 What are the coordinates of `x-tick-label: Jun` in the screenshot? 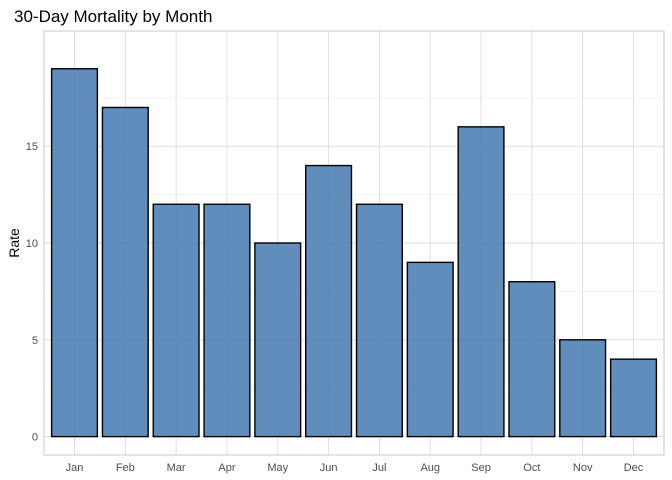 It's located at (329, 468).